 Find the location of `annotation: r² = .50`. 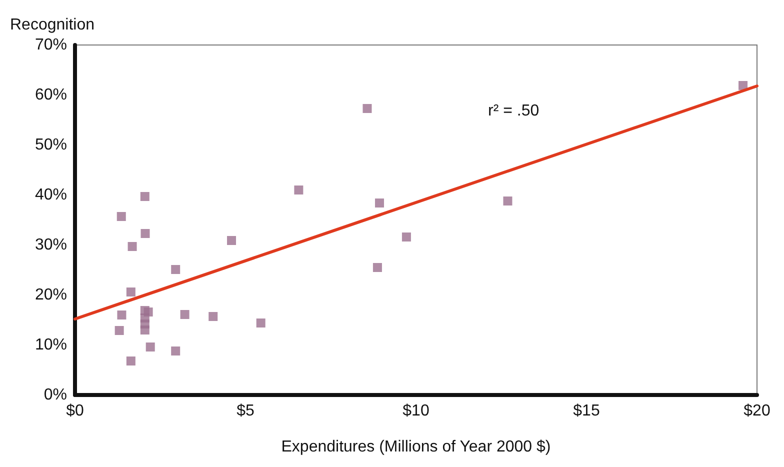

annotation: r² = .50 is located at coordinates (514, 111).